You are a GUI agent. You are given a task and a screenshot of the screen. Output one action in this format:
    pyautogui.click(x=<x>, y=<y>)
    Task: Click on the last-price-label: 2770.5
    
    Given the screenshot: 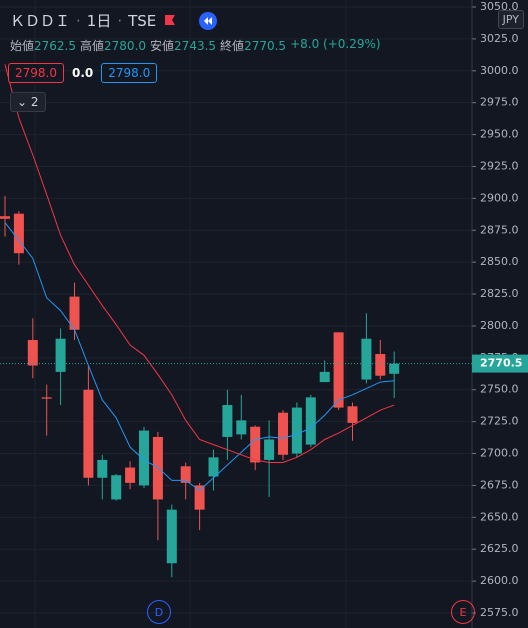 What is the action you would take?
    pyautogui.click(x=501, y=363)
    